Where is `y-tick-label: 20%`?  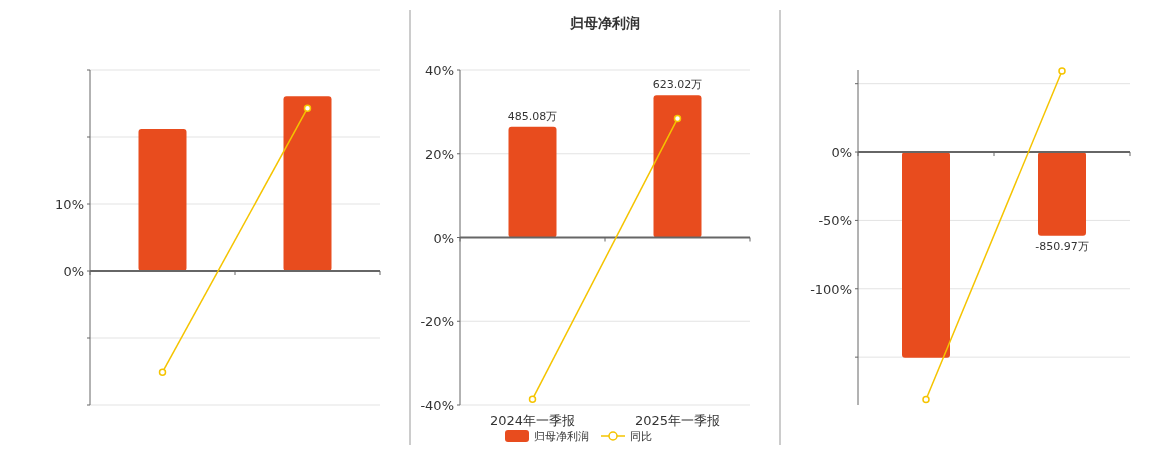 y-tick-label: 20% is located at coordinates (439, 154).